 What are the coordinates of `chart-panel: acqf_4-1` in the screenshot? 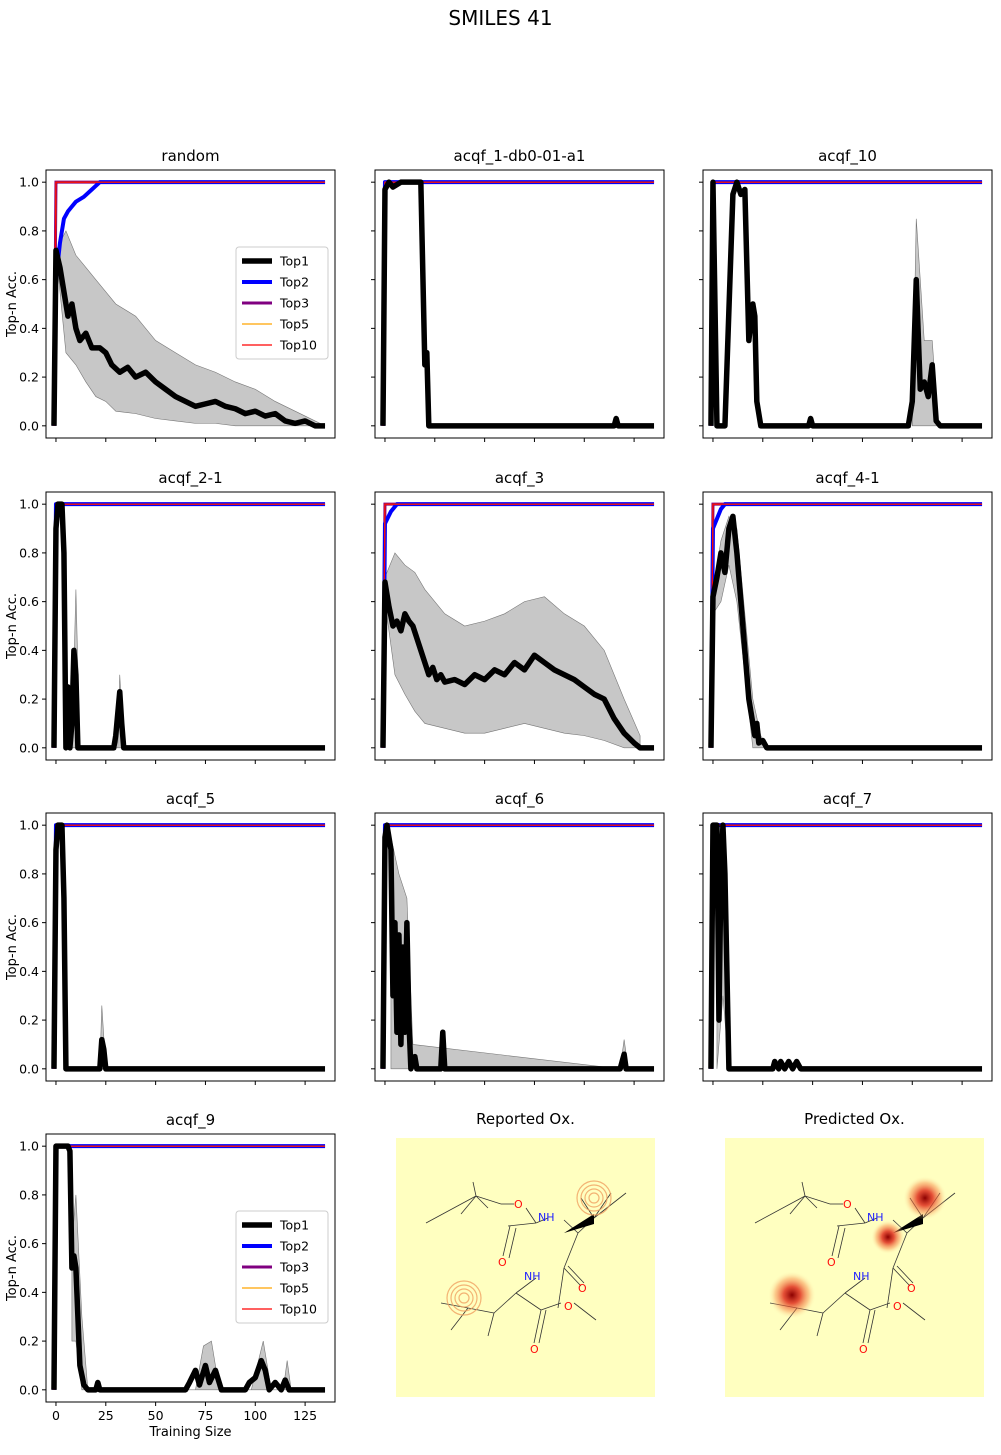 It's located at (846, 616).